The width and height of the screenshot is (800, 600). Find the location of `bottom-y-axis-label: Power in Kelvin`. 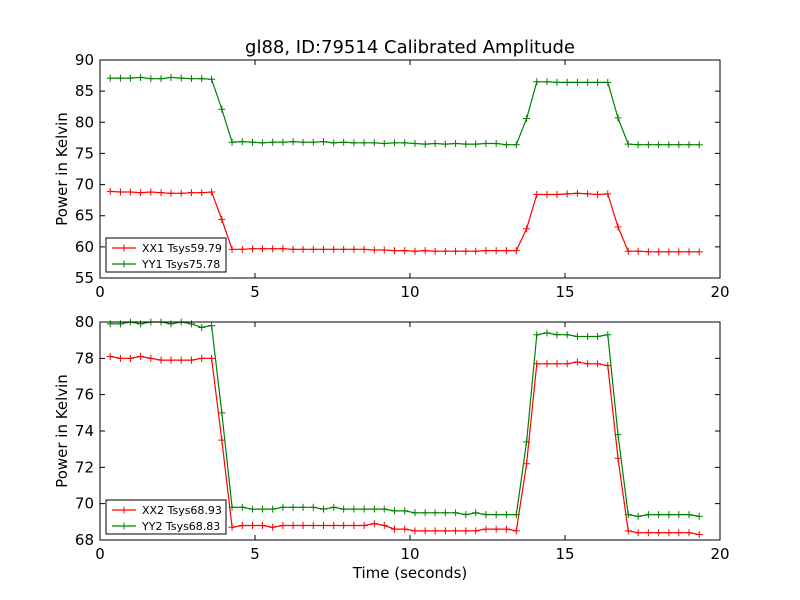

bottom-y-axis-label: Power in Kelvin is located at coordinates (62, 431).